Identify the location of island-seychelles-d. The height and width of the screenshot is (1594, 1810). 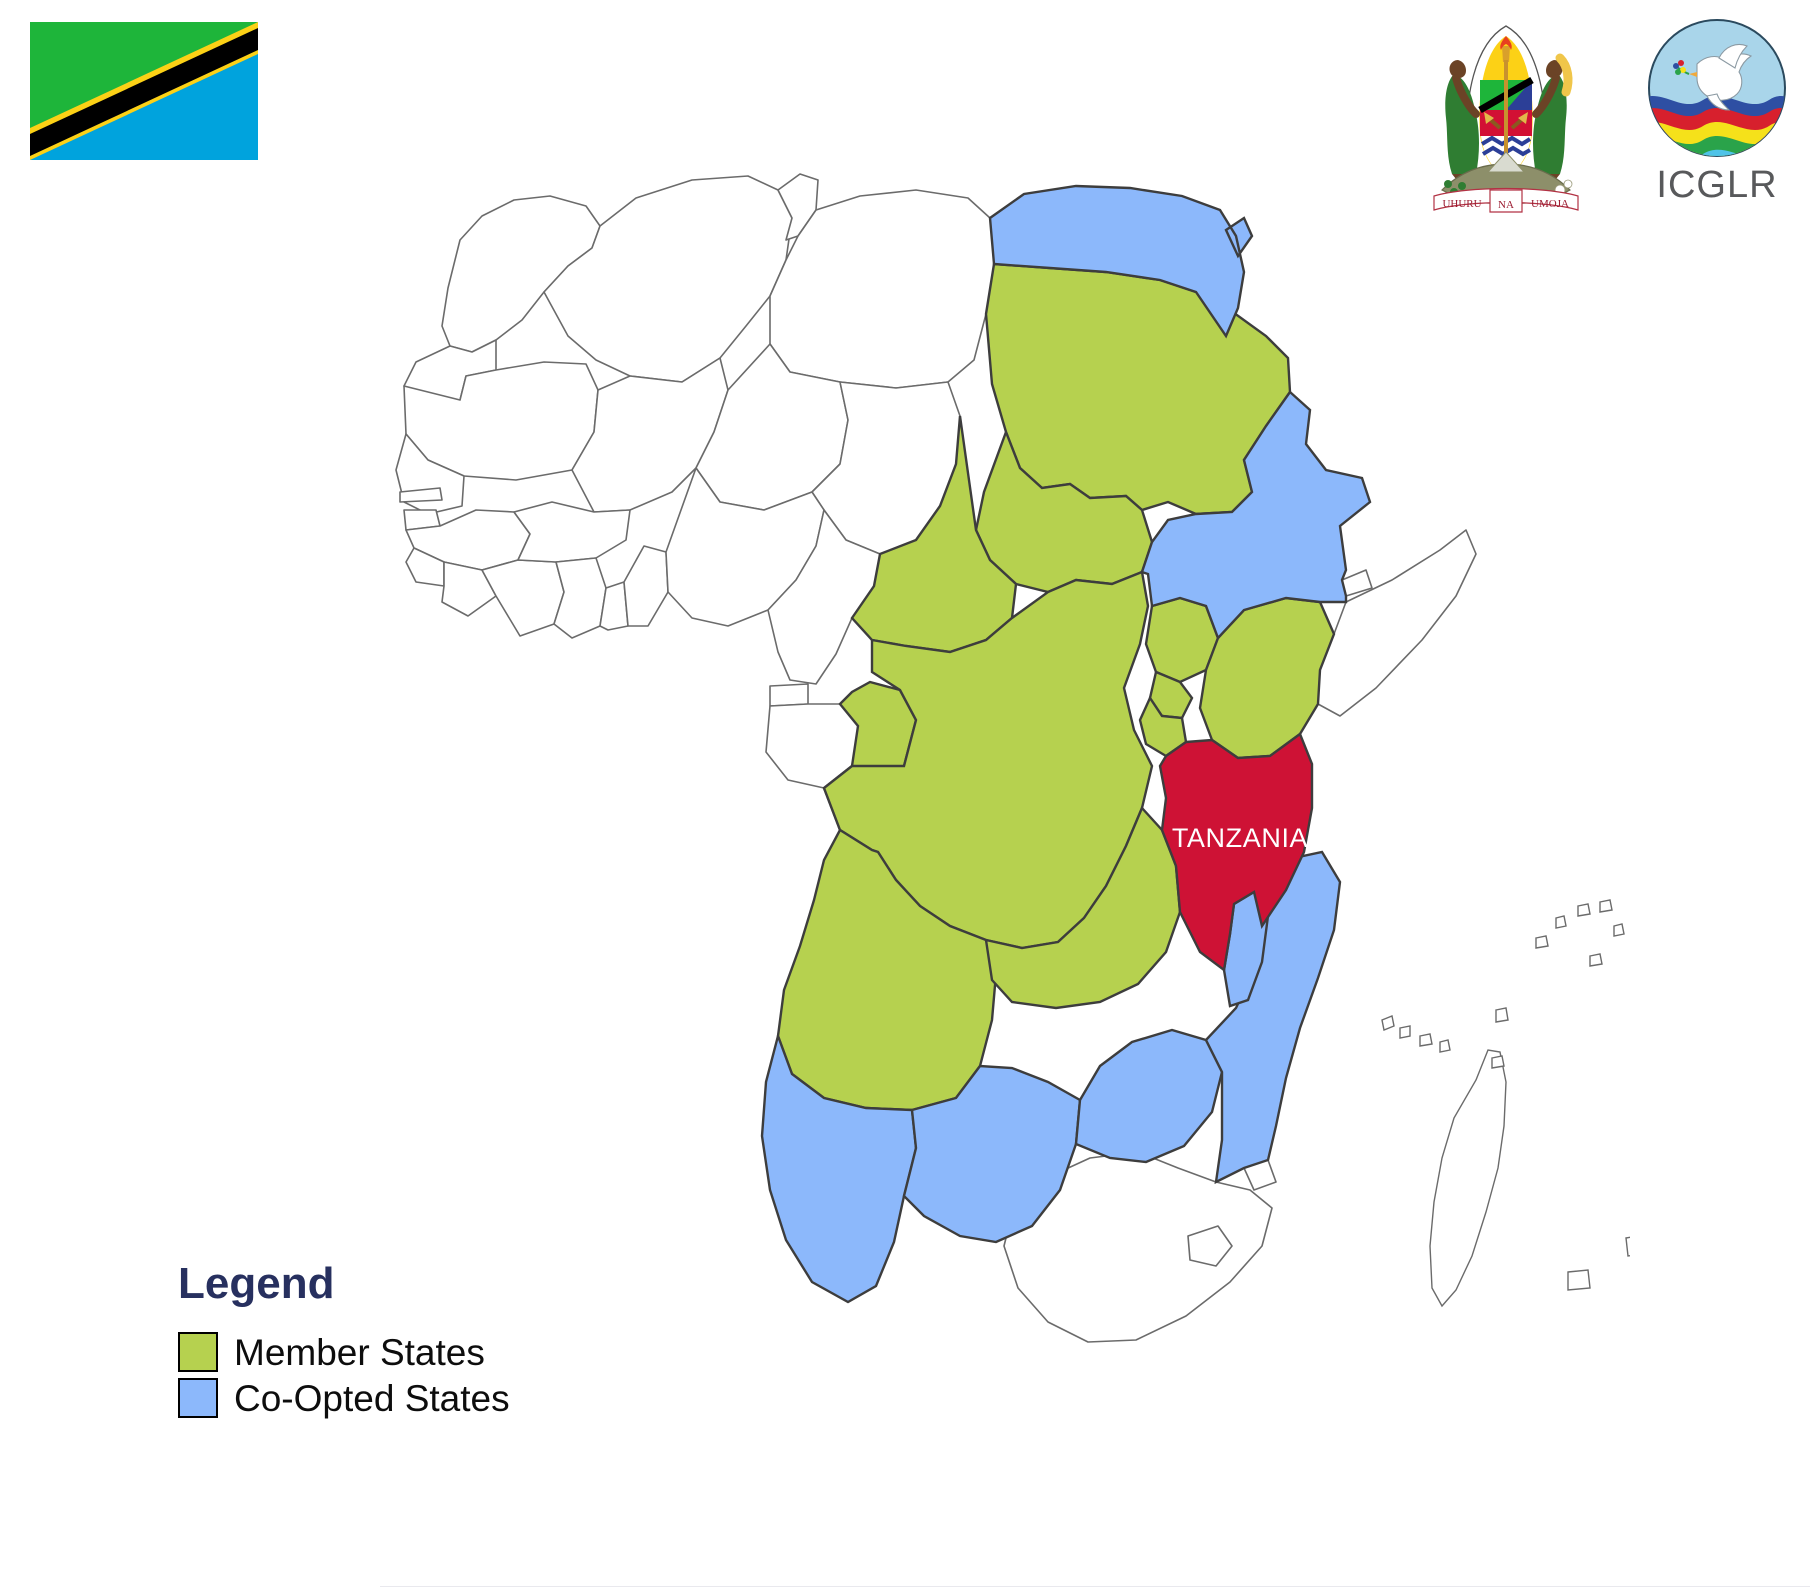
(1619, 930).